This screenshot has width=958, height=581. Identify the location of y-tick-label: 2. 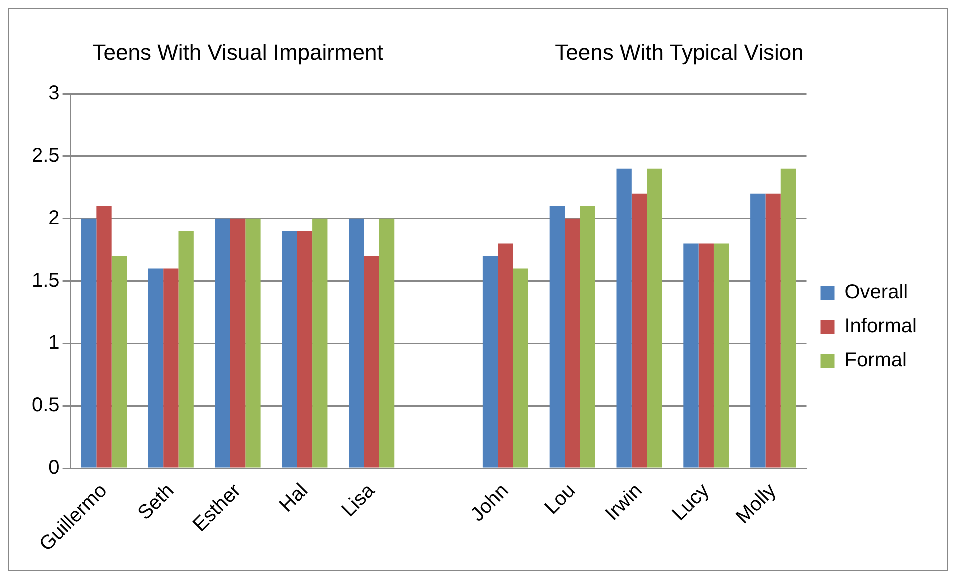
(54, 218).